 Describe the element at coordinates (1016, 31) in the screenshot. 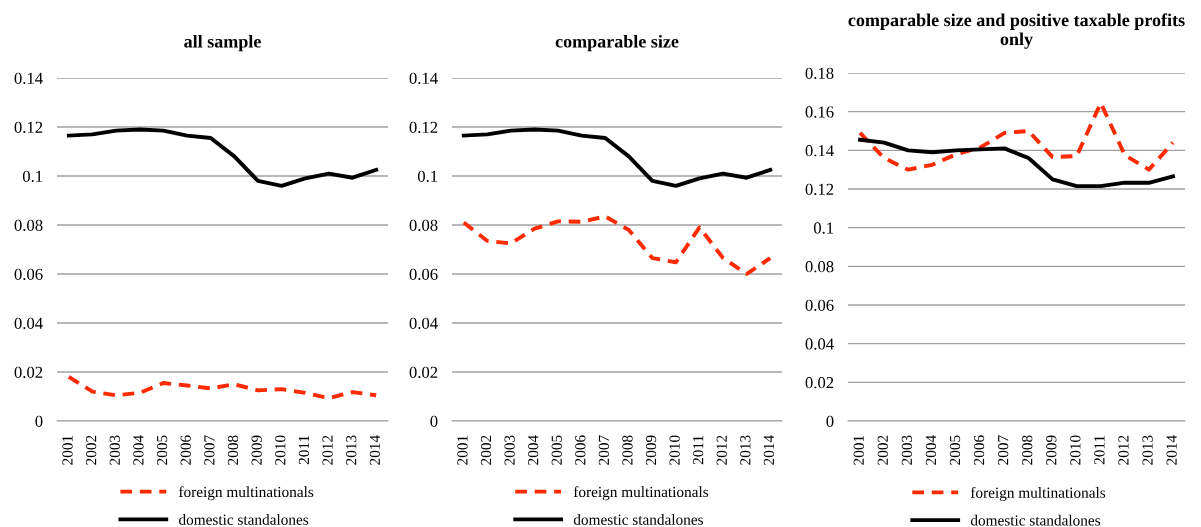

I see `chart-title: comparable size and positive taxable profits only` at that location.